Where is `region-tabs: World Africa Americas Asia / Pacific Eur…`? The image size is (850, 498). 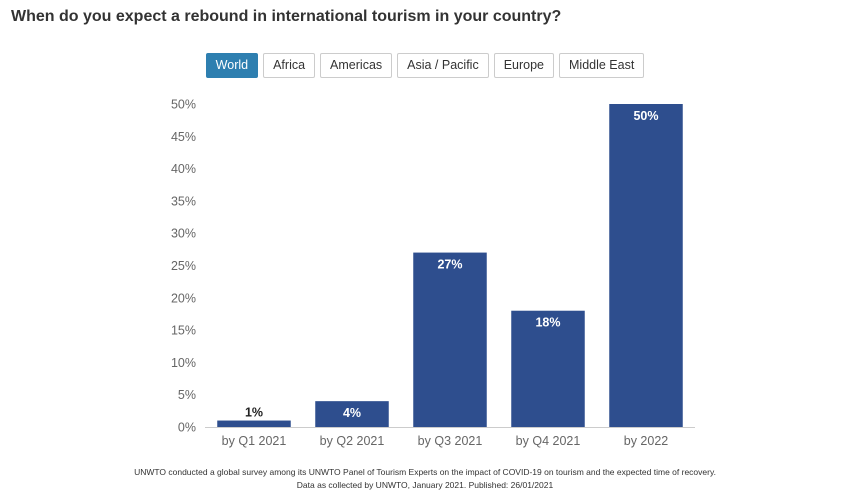
region-tabs: World Africa Americas Asia / Pacific Eur… is located at coordinates (425, 65).